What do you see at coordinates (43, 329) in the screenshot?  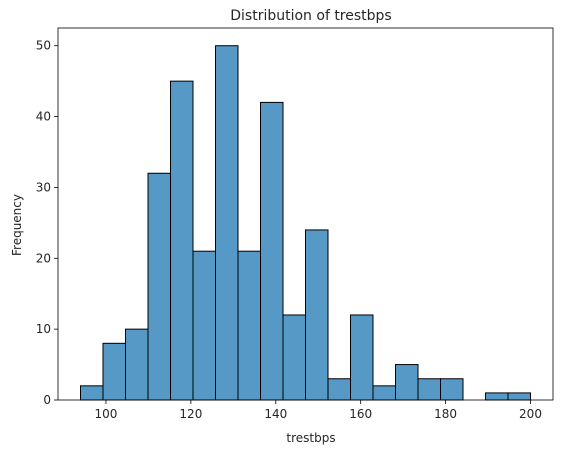 I see `y-tick-label: 10` at bounding box center [43, 329].